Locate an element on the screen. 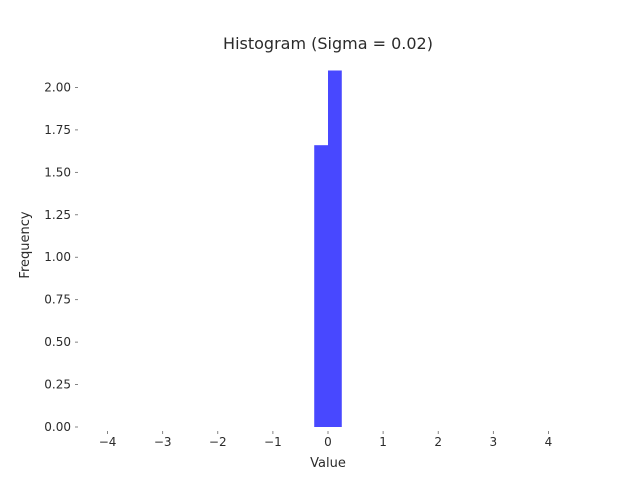 This screenshot has width=640, height=480. x-tick-label: 2 is located at coordinates (438, 442).